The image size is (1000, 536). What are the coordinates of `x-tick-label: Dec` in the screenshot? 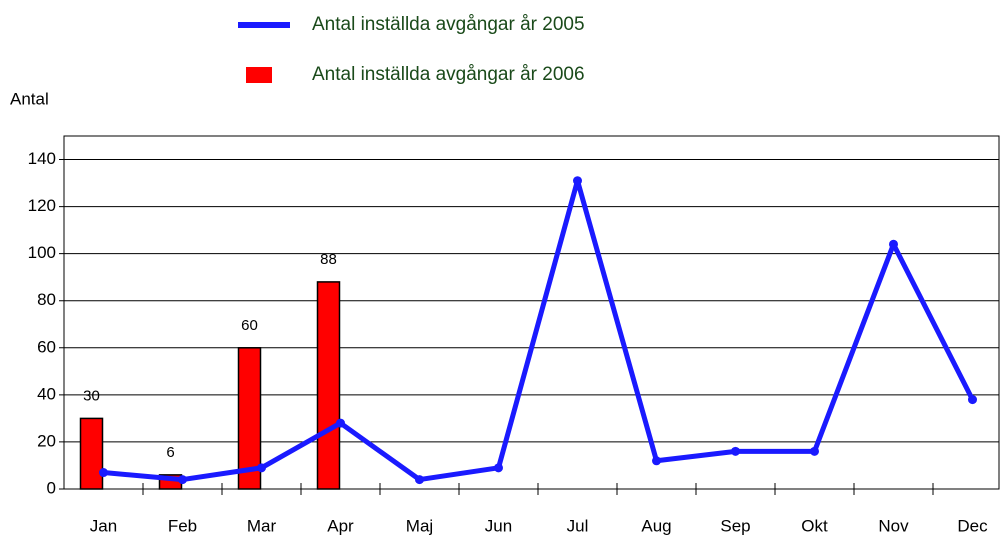 It's located at (972, 525).